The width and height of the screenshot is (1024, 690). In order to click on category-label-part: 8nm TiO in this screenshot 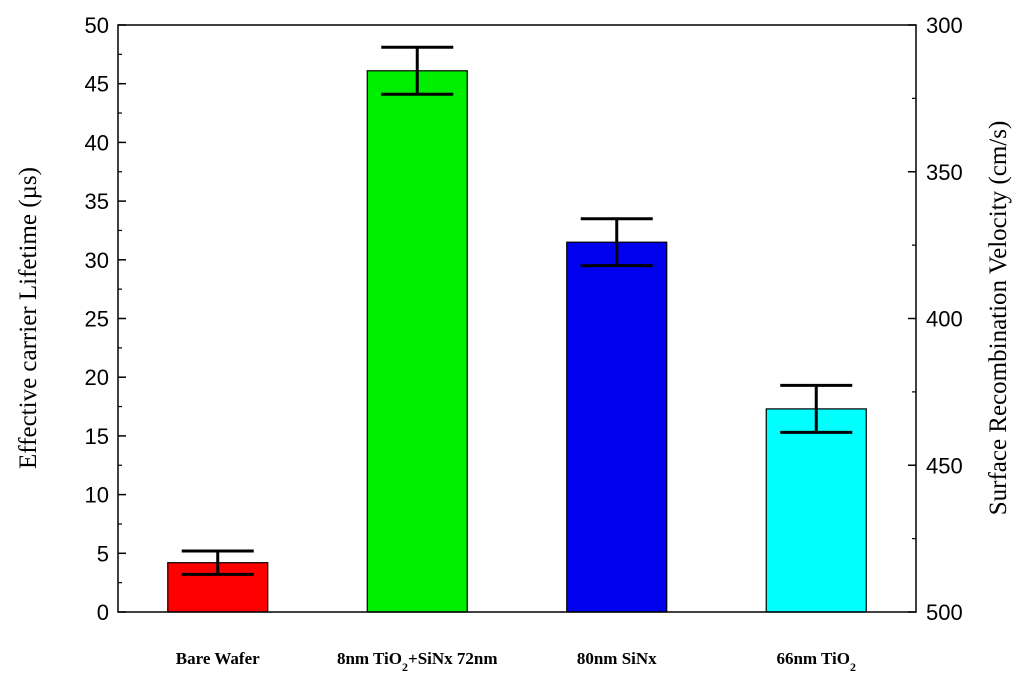, I will do `click(369, 658)`.